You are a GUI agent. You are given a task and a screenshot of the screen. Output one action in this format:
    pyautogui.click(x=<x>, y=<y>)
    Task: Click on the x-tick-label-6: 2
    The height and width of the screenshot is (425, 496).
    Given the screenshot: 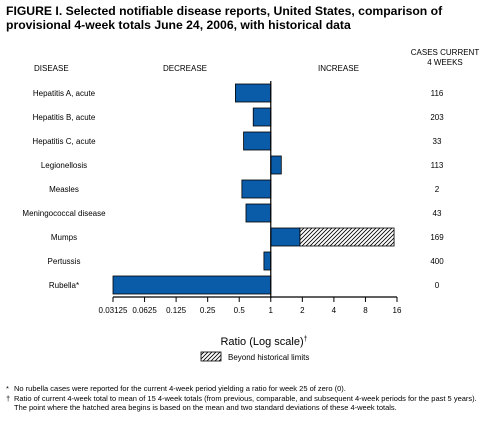 What is the action you would take?
    pyautogui.click(x=302, y=310)
    